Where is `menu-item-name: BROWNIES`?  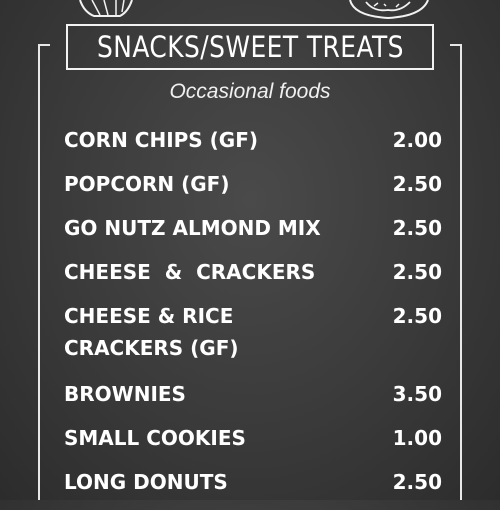
menu-item-name: BROWNIES is located at coordinates (125, 394).